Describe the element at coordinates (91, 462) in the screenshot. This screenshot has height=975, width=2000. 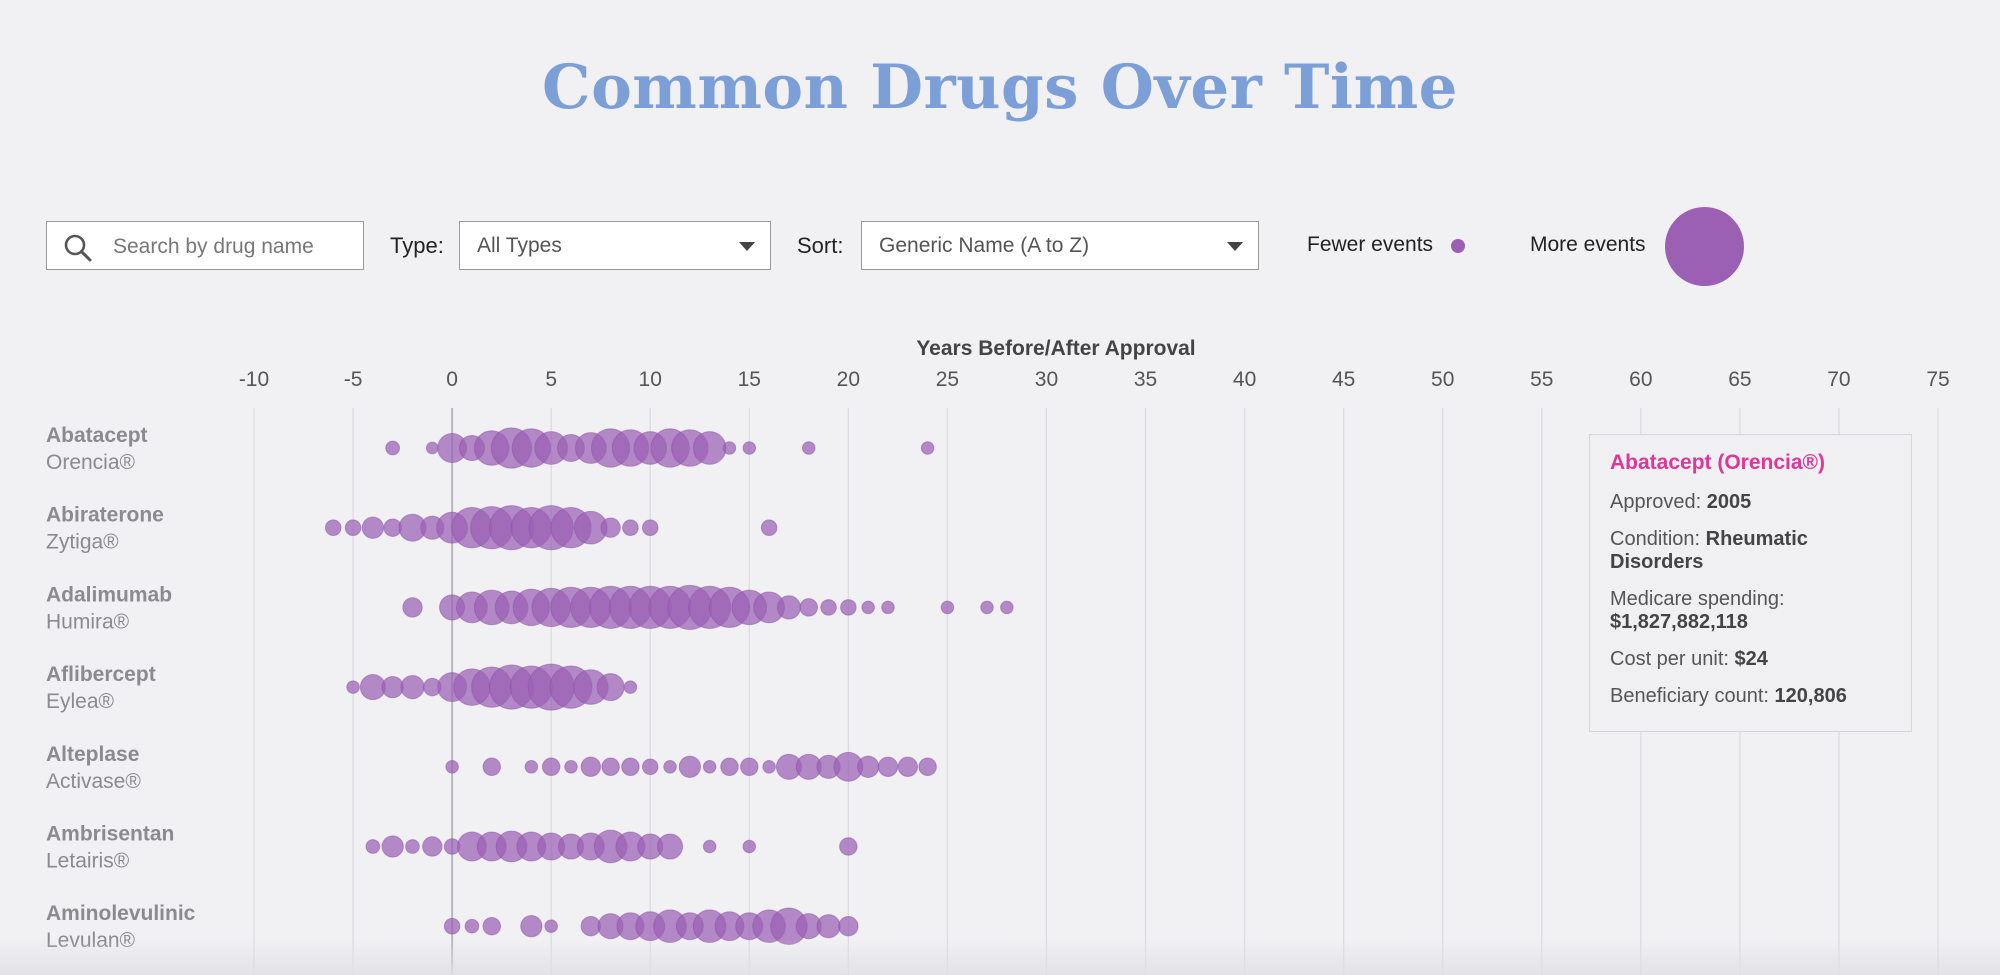
I see `row-label-brand: Orencia®` at that location.